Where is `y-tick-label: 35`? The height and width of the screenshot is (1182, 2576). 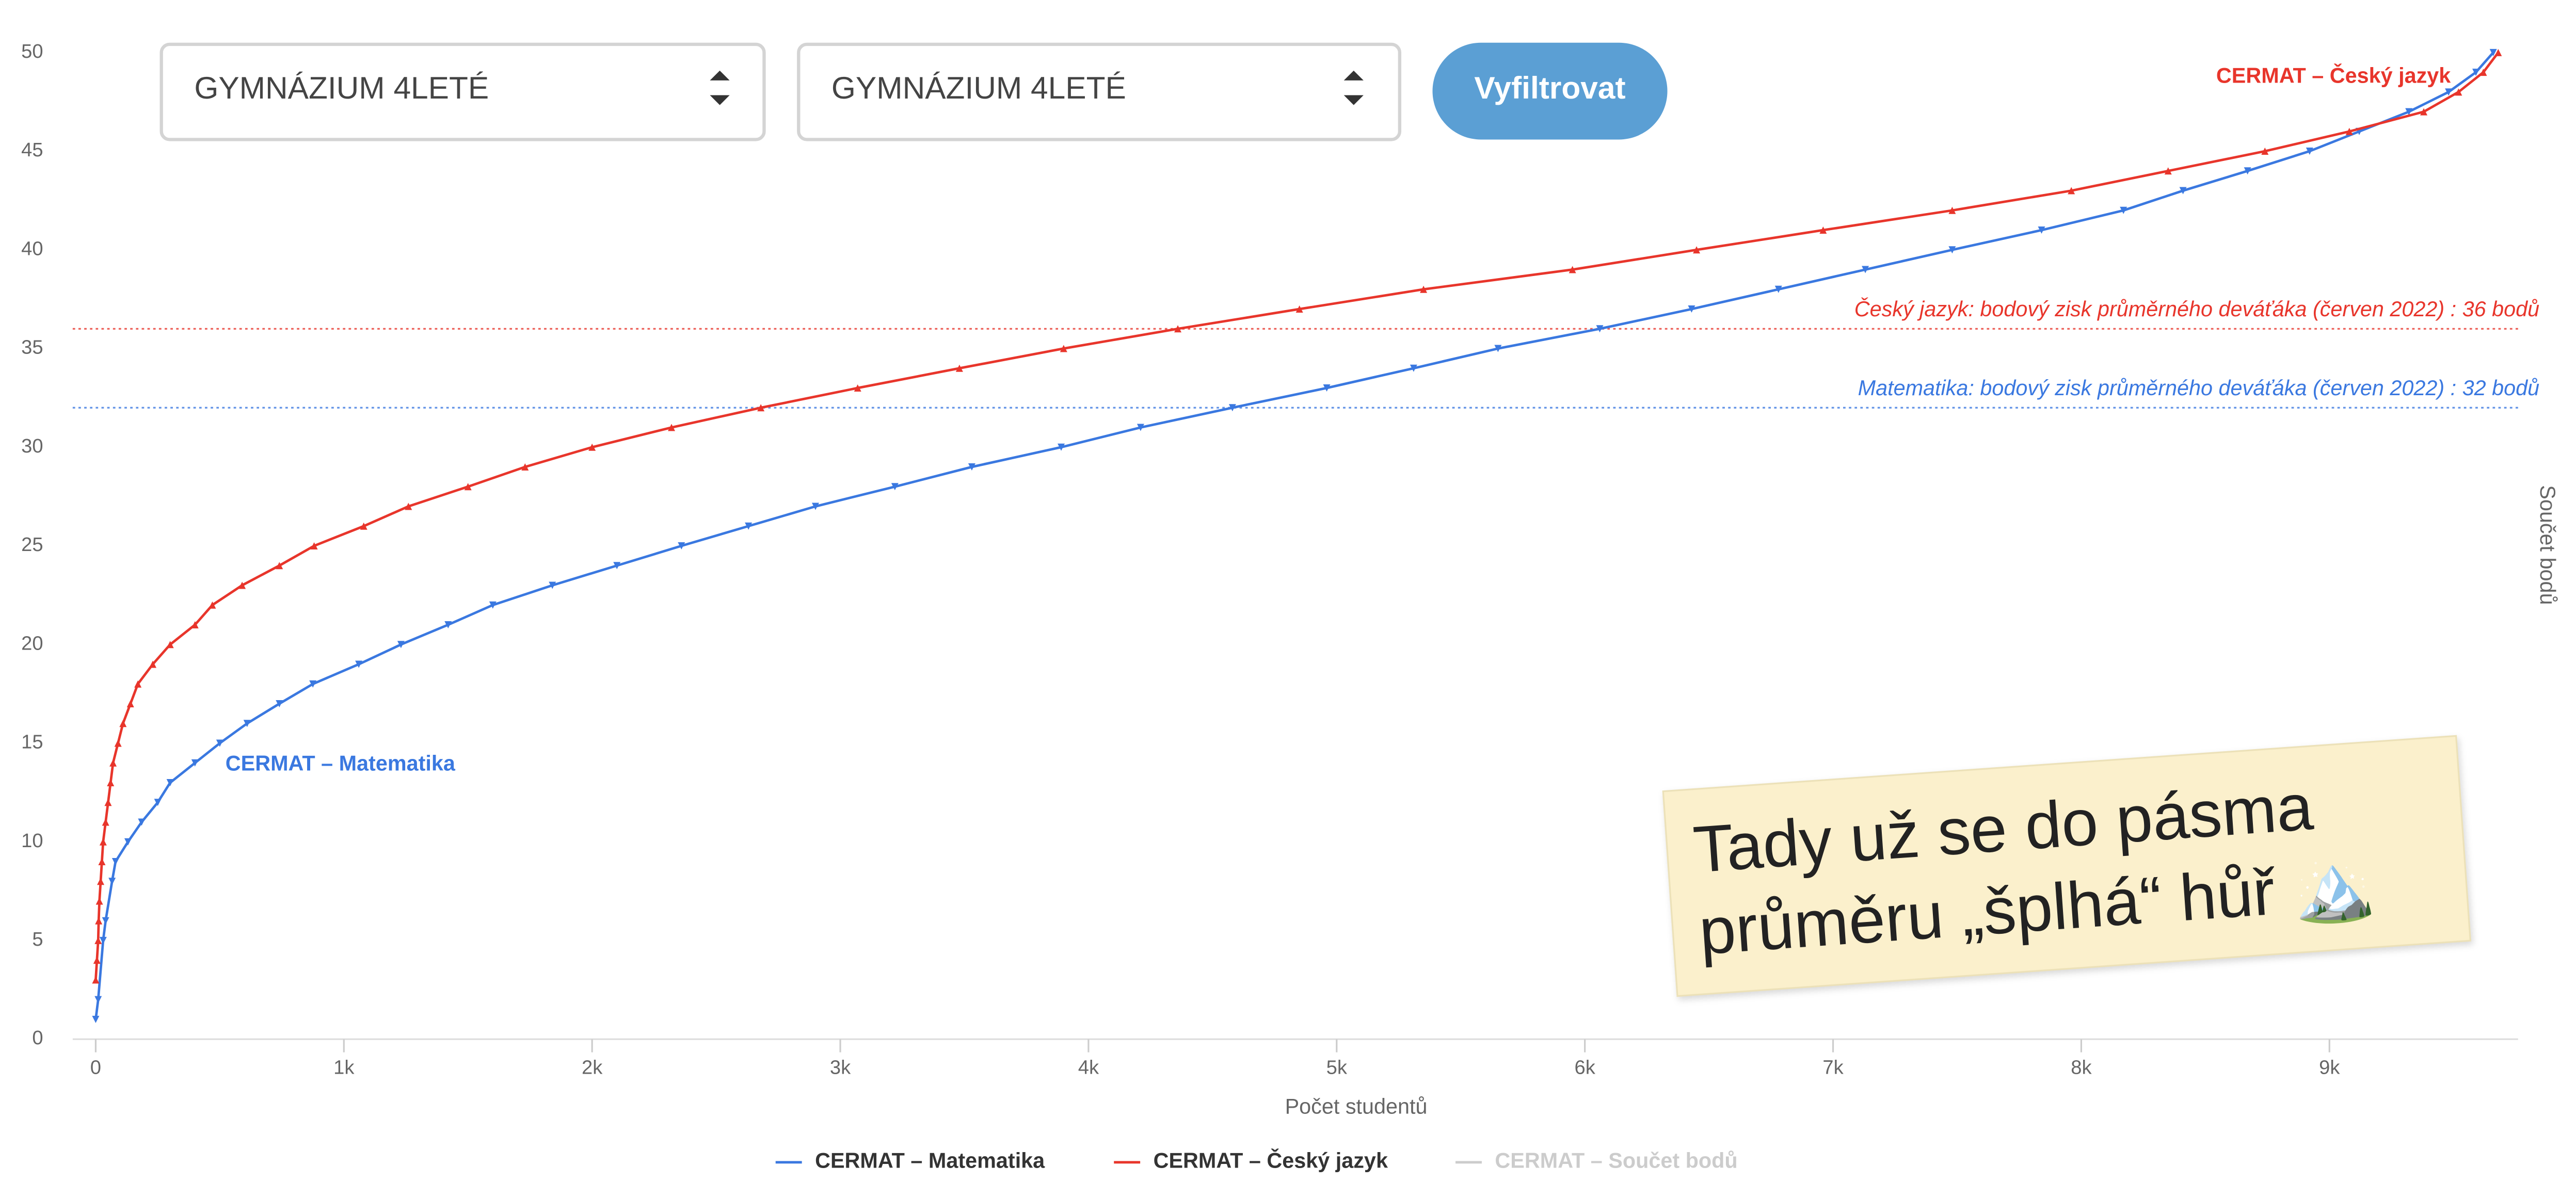 y-tick-label: 35 is located at coordinates (32, 347).